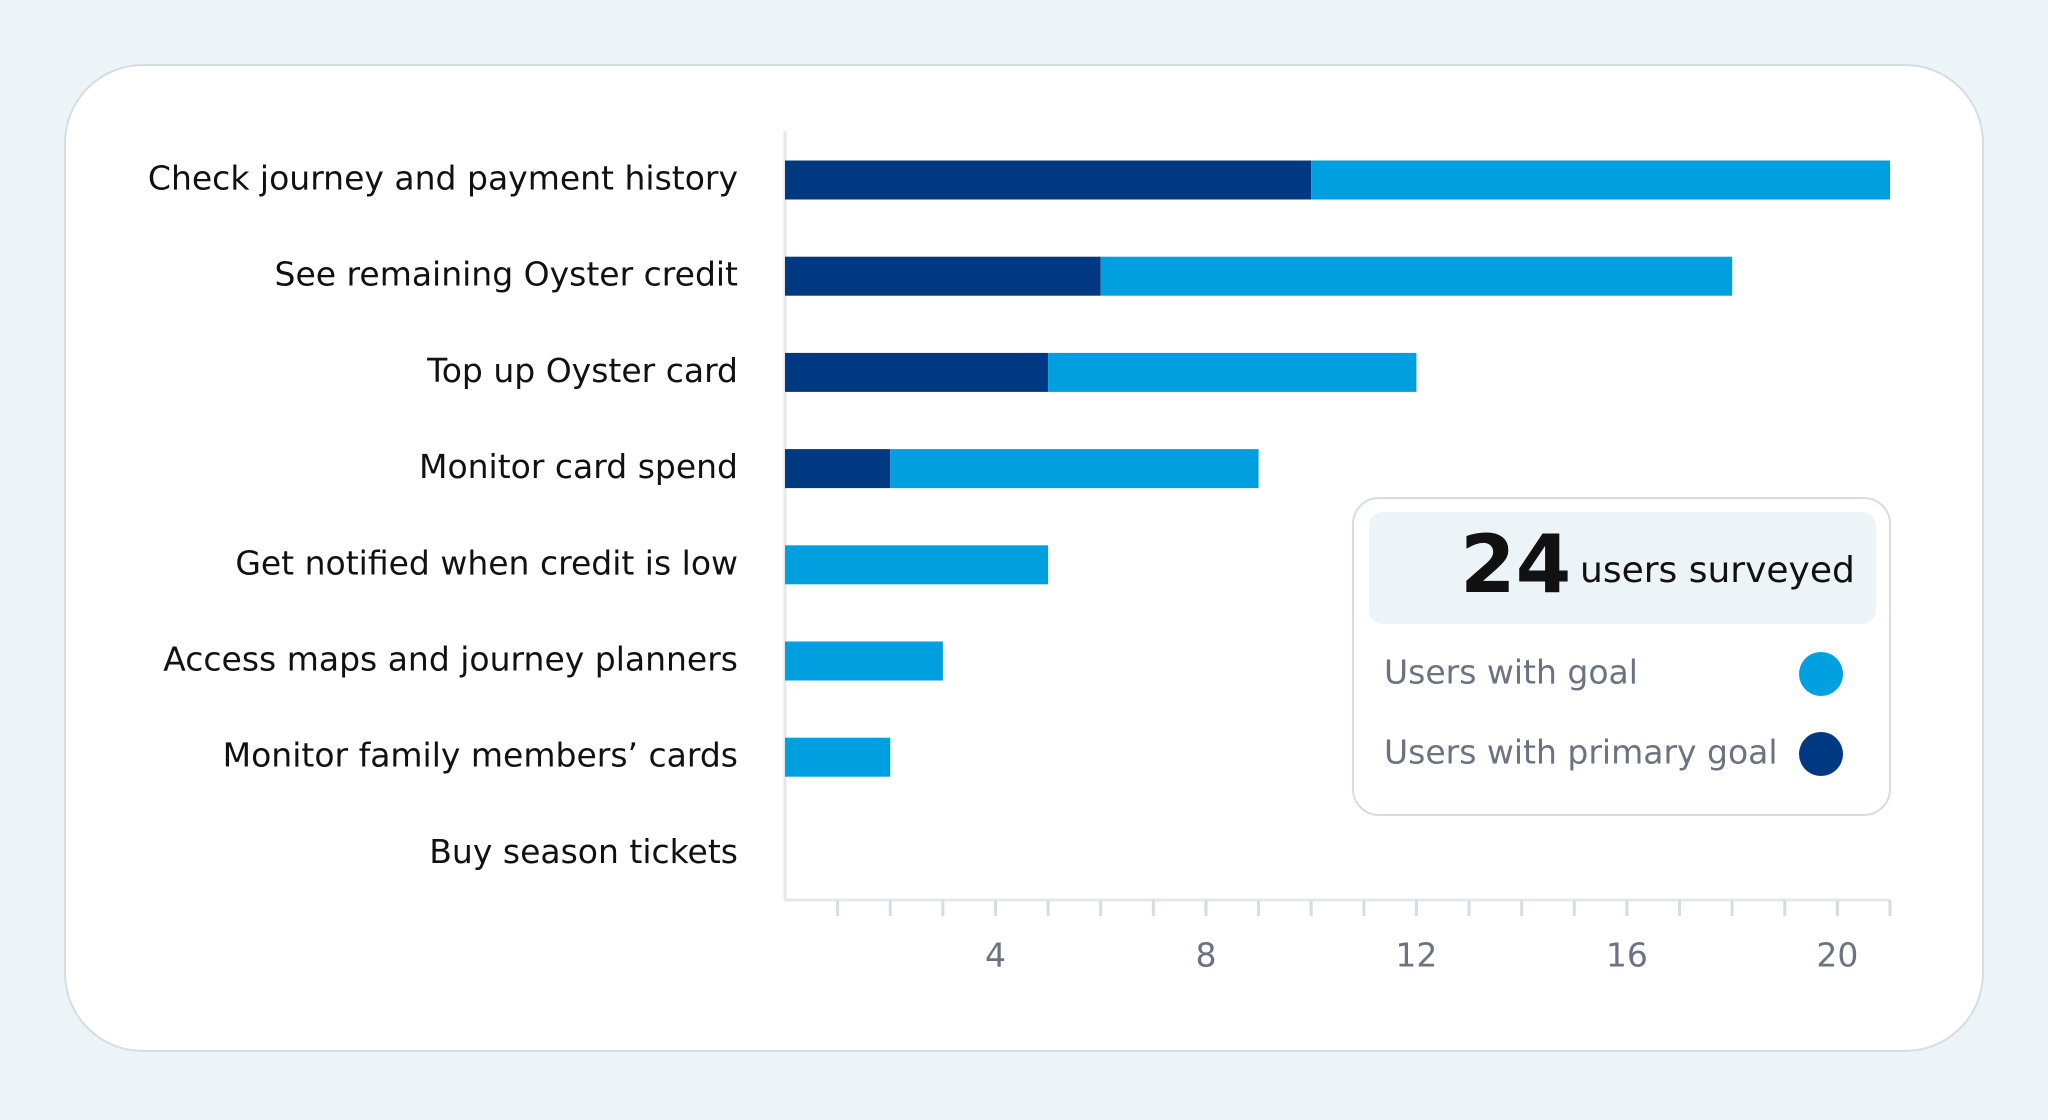  I want to click on x-tick-label: 16, so click(1627, 955).